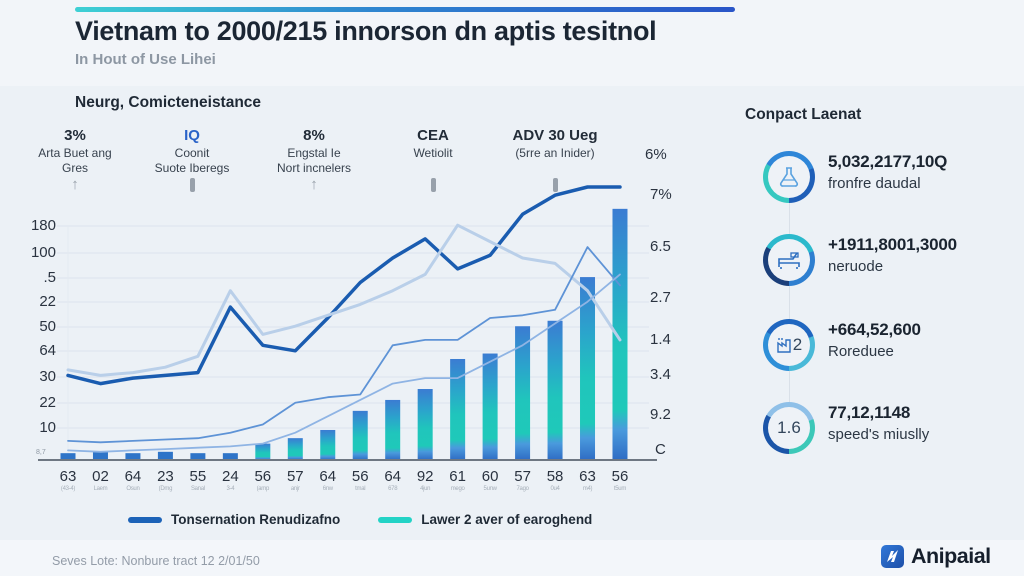 This screenshot has height=576, width=1024. What do you see at coordinates (263, 489) in the screenshot?
I see `x-axis-sublabel: (amp` at bounding box center [263, 489].